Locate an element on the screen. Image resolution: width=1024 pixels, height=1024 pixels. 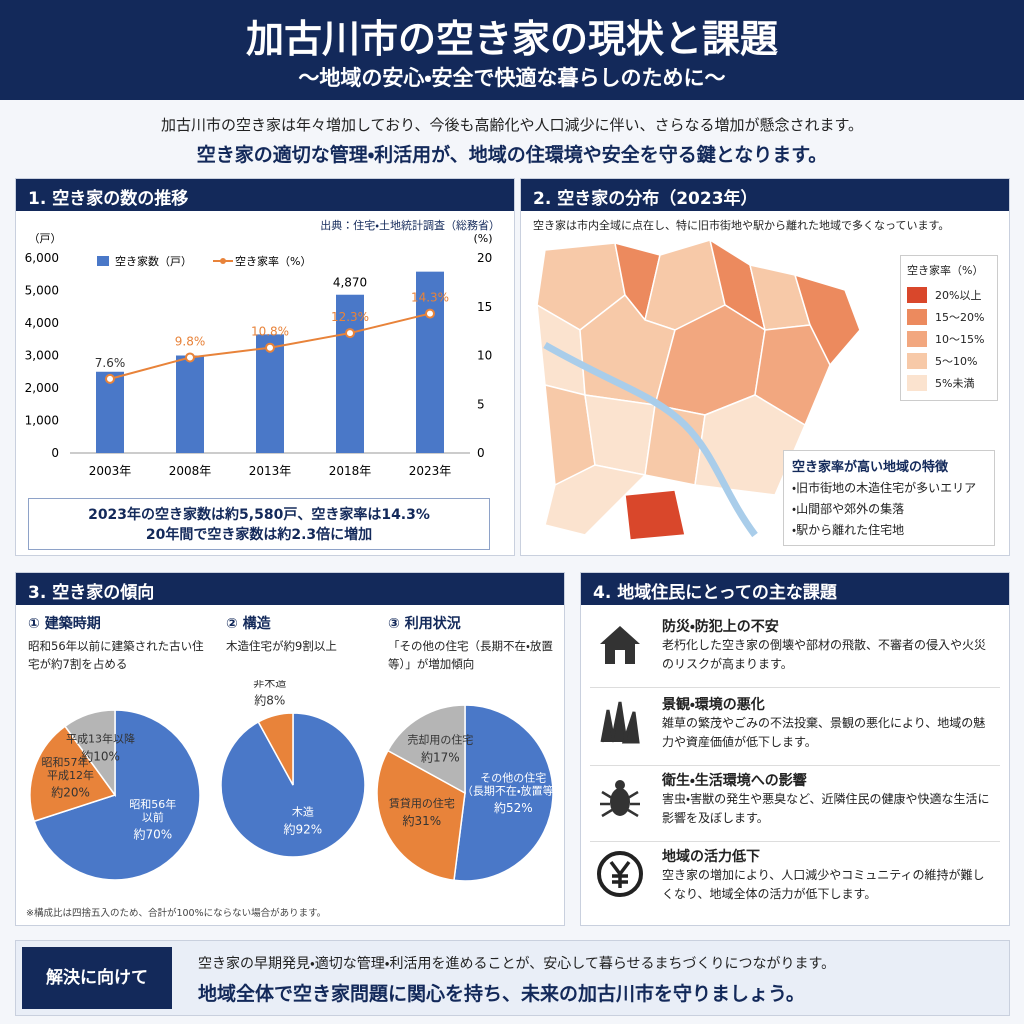
y-tick-label: 6,000 is located at coordinates (42, 258).